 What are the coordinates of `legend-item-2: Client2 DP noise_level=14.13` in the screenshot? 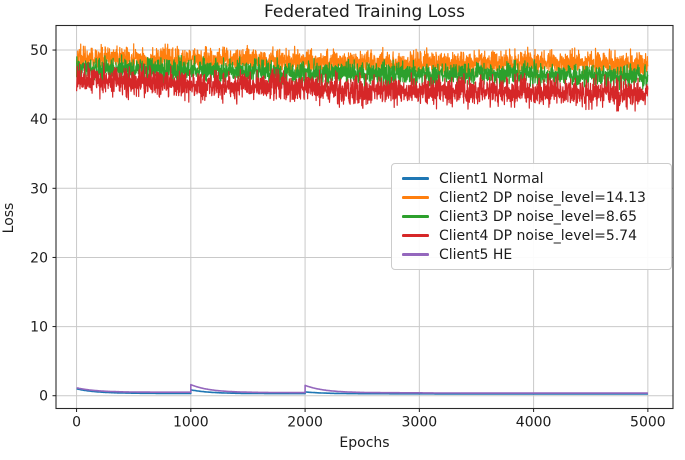 It's located at (531, 198).